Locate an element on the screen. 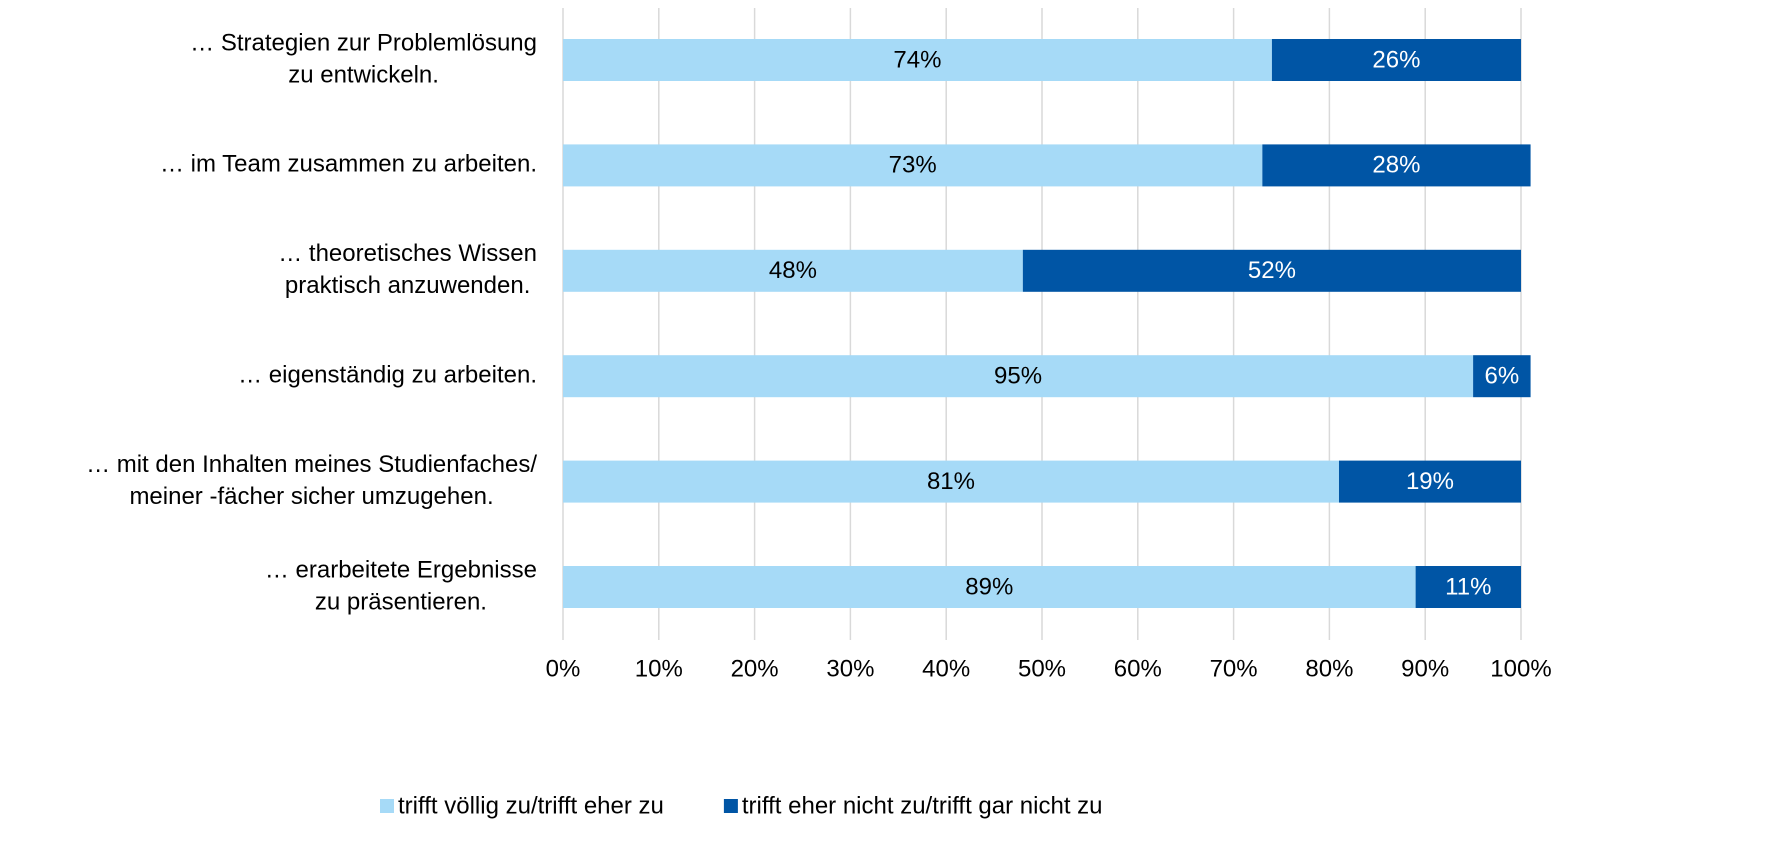 The image size is (1785, 842). data-label: 26% is located at coordinates (1396, 59).